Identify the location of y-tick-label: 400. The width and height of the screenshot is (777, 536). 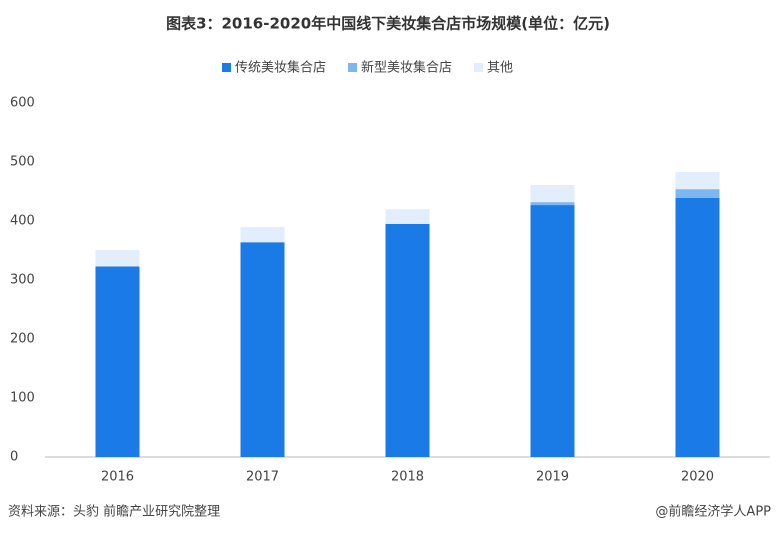
(22, 221).